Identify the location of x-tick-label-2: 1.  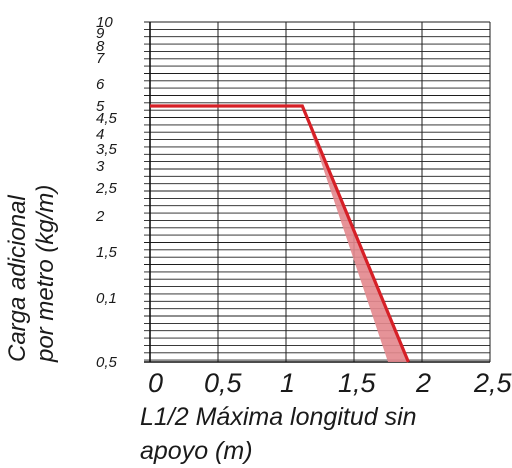
(287, 383).